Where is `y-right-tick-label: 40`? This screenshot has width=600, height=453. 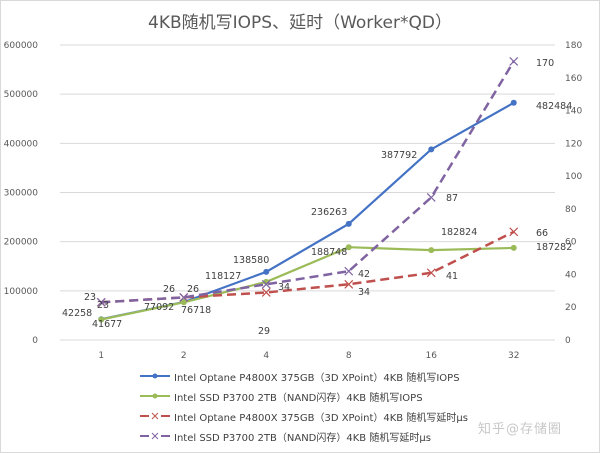
y-right-tick-label: 40 is located at coordinates (571, 275).